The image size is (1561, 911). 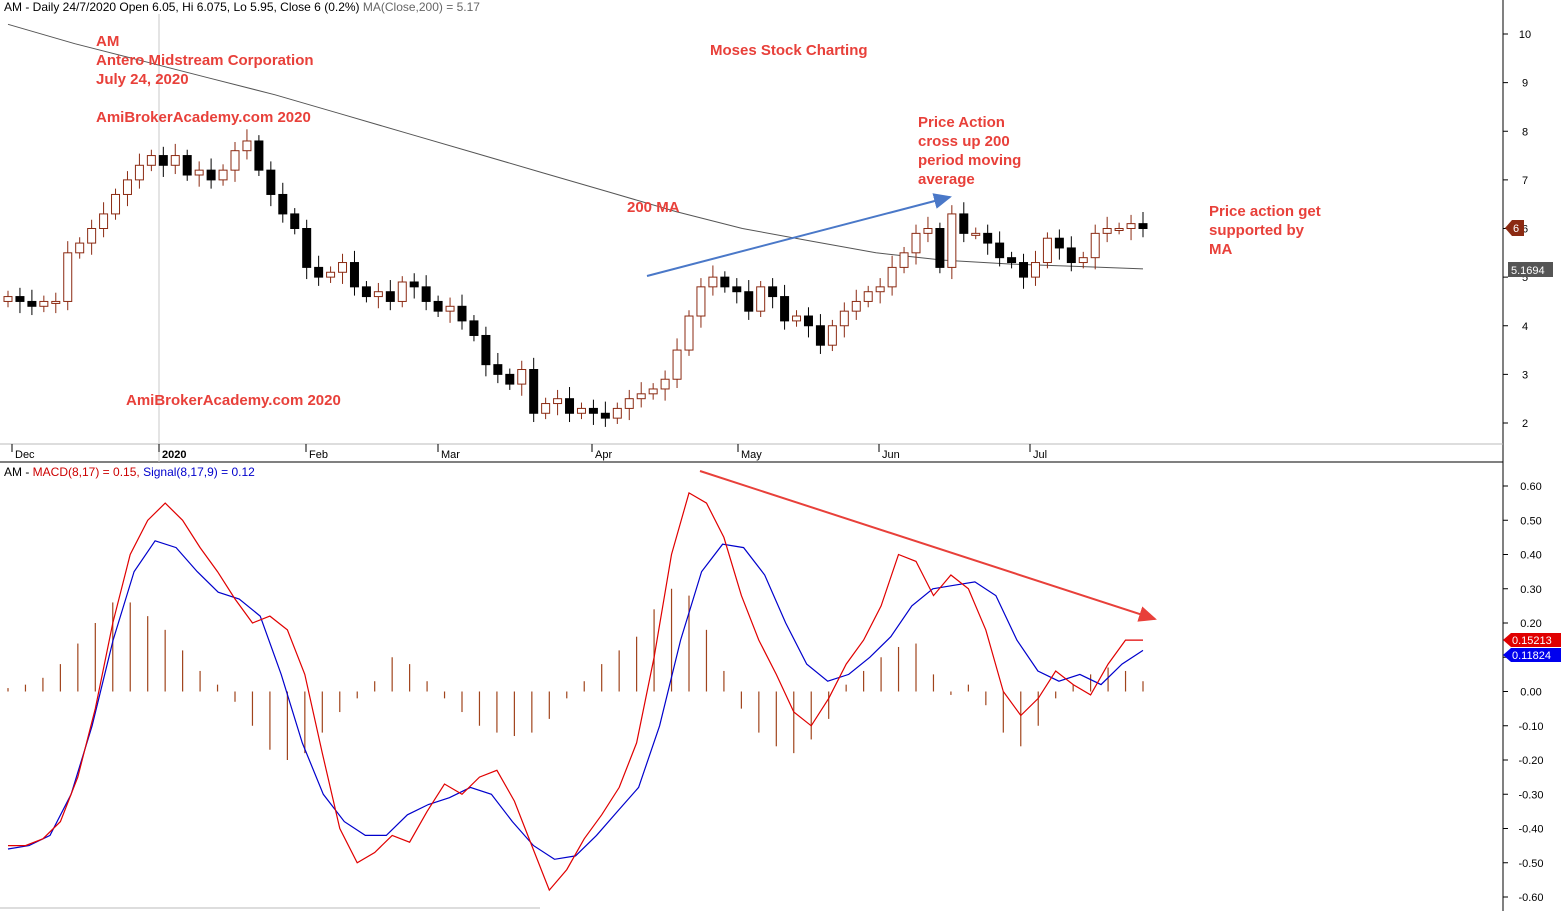 What do you see at coordinates (142, 79) in the screenshot?
I see `date-annotation: July 24, 2020` at bounding box center [142, 79].